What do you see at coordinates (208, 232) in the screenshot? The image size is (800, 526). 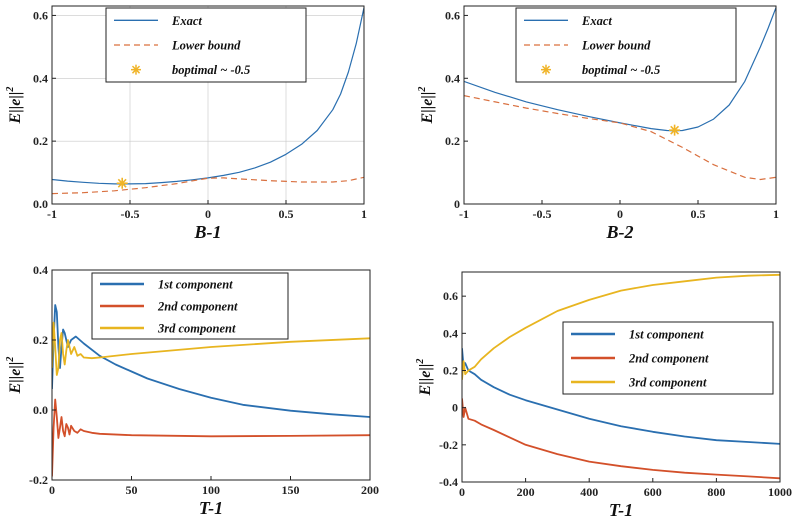 I see `x-axis-label: B-1` at bounding box center [208, 232].